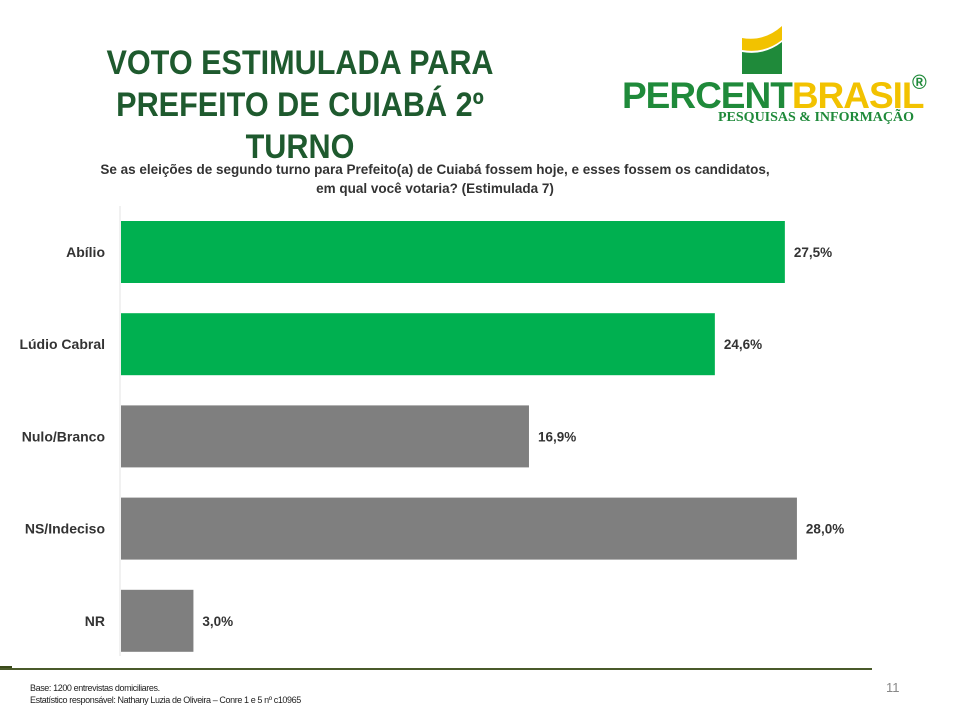 This screenshot has height=720, width=960. Describe the element at coordinates (65, 529) in the screenshot. I see `category-label: NS/Indeciso` at that location.